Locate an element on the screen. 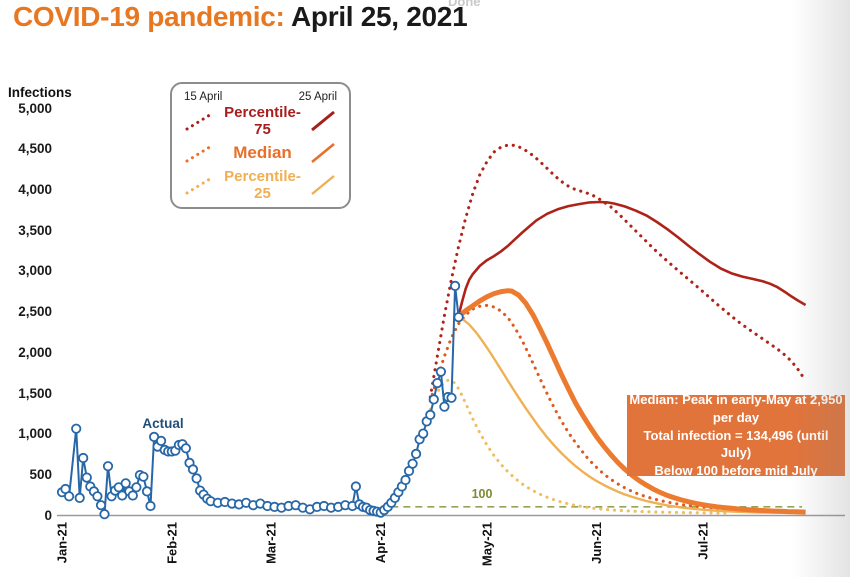 The height and width of the screenshot is (577, 850). legend-label-median: Median is located at coordinates (262, 152).